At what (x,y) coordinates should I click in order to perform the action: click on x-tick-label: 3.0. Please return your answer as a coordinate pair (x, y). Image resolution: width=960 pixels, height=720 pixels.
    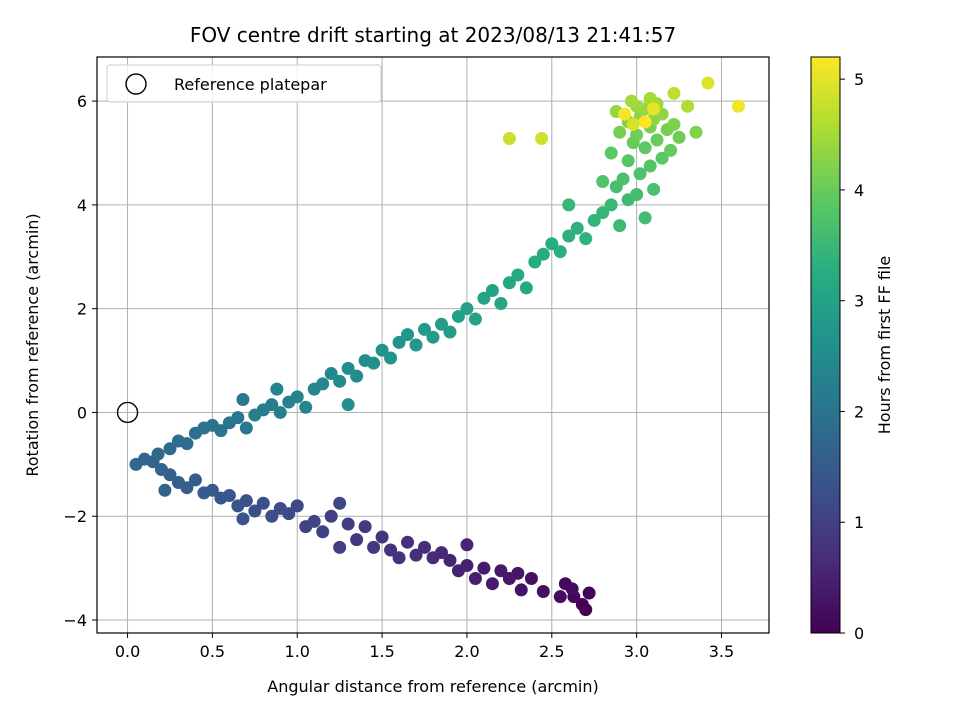
    Looking at the image, I should click on (636, 651).